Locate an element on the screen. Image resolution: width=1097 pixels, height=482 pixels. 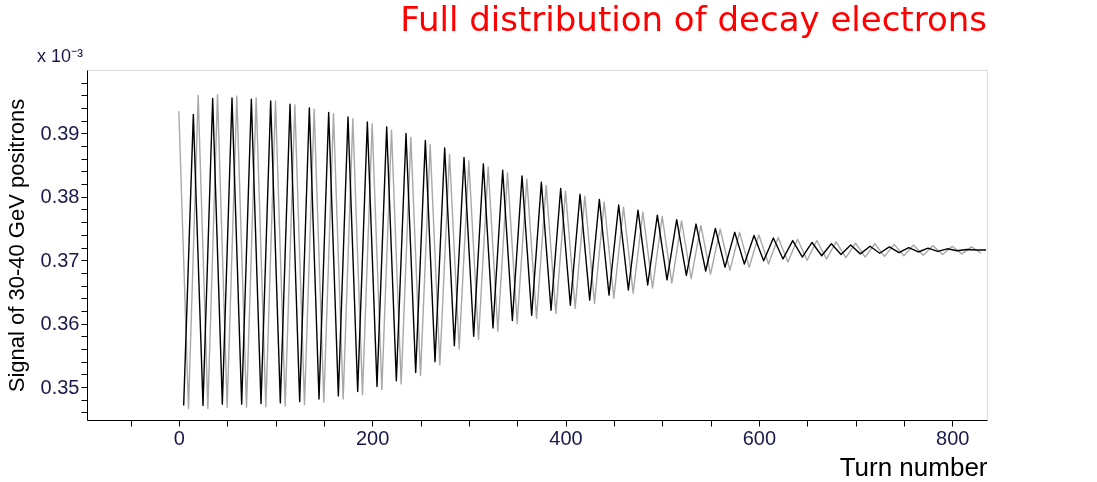
x-tick-label: 400 is located at coordinates (566, 437).